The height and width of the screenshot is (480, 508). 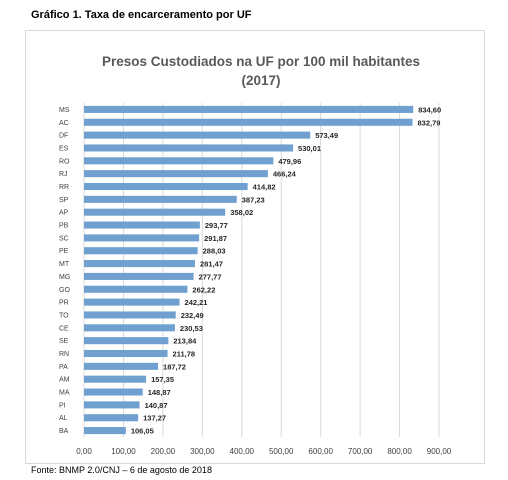 What do you see at coordinates (156, 405) in the screenshot?
I see `value-label: 140,87` at bounding box center [156, 405].